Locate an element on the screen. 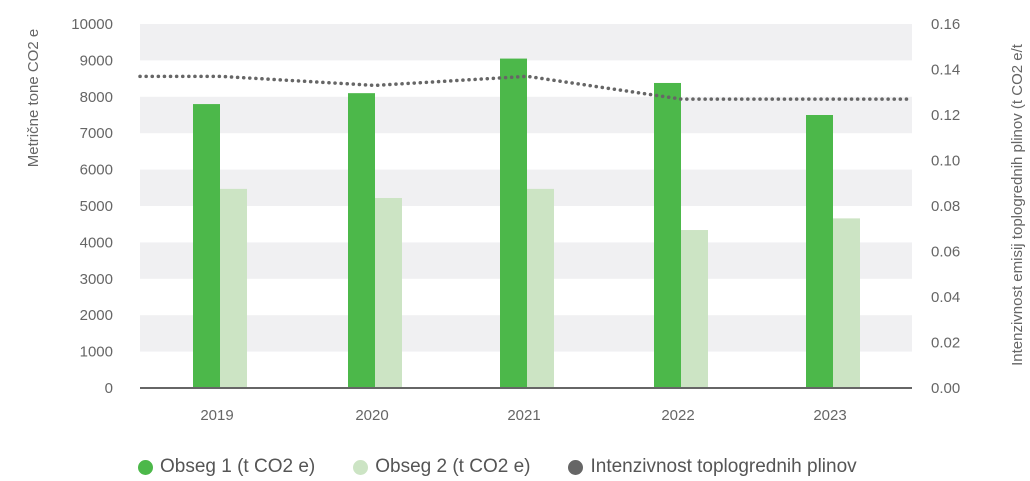  x-tick-label: 2021 is located at coordinates (523, 415).